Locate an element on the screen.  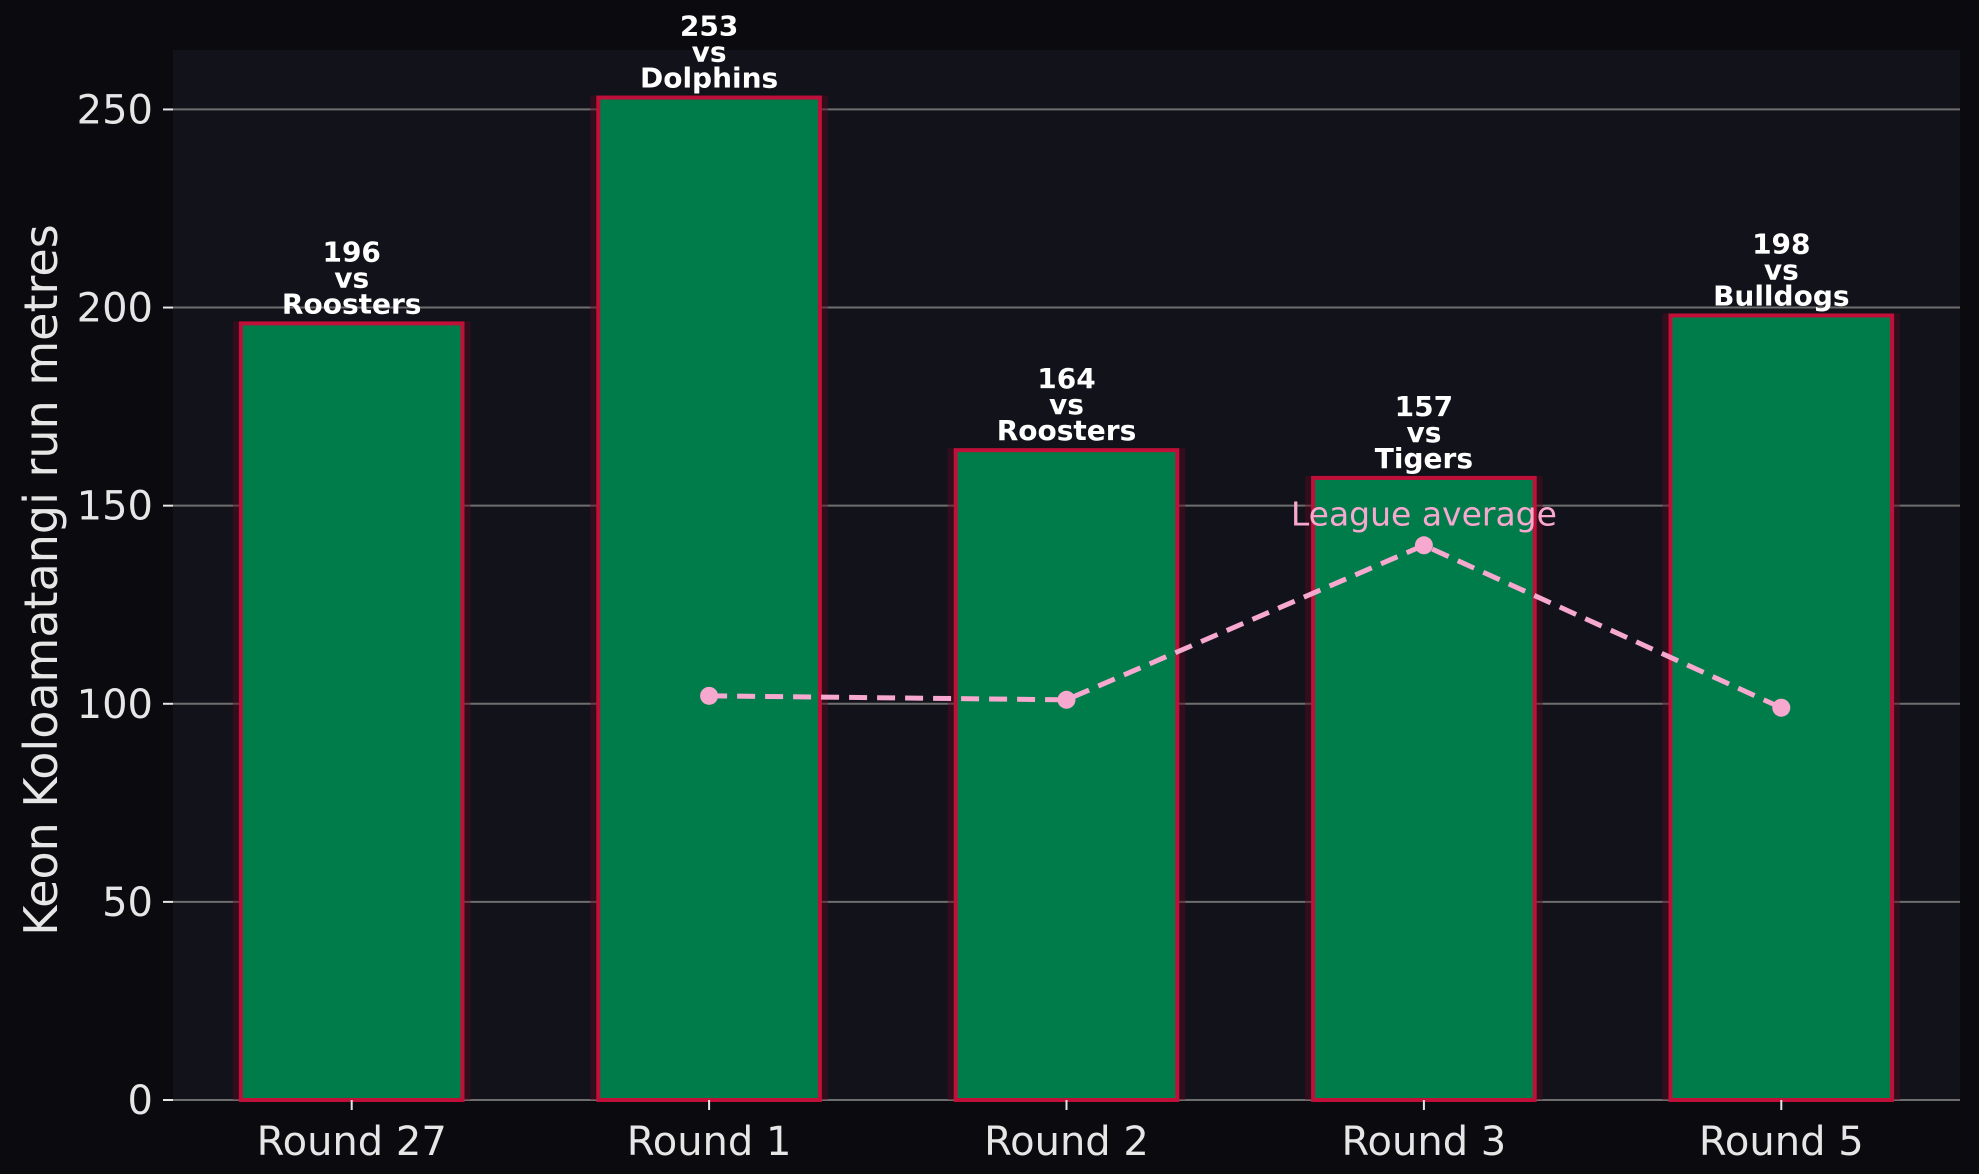
x-axis-ticks: Round 27 Round 1 Round 2 Round 3 Round 5 is located at coordinates (1060, 1132).